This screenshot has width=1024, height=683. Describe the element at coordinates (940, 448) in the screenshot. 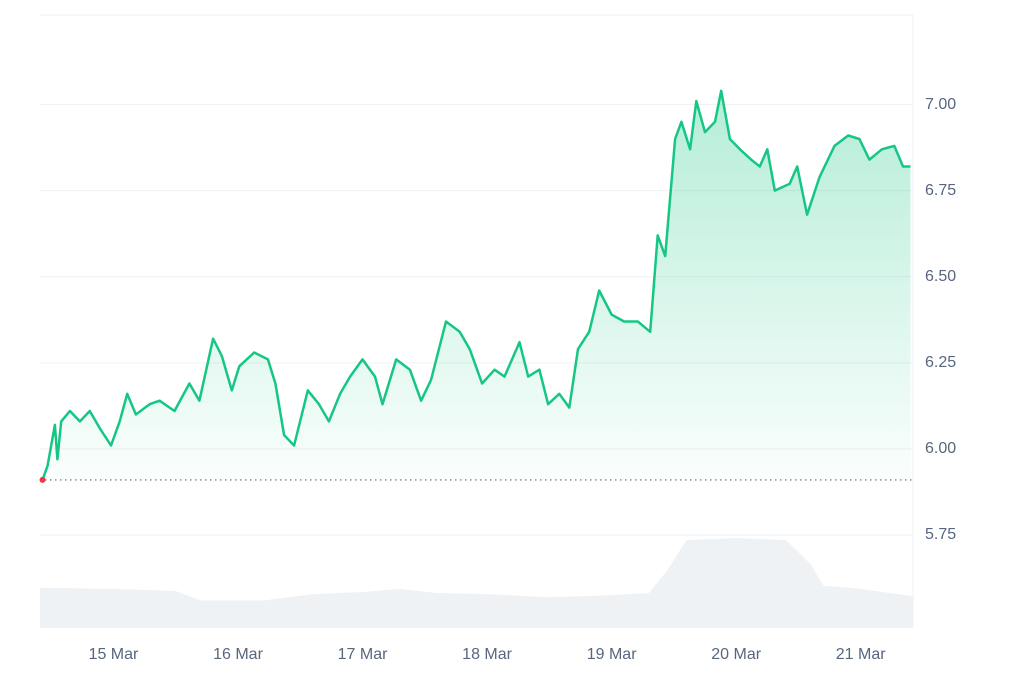

I see `y-tick-label: 6.00` at that location.